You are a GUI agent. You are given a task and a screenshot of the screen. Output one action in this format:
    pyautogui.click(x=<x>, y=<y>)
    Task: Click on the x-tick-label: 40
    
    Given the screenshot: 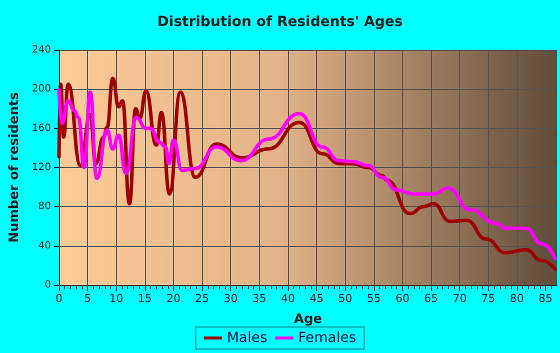 What is the action you would take?
    pyautogui.click(x=287, y=298)
    